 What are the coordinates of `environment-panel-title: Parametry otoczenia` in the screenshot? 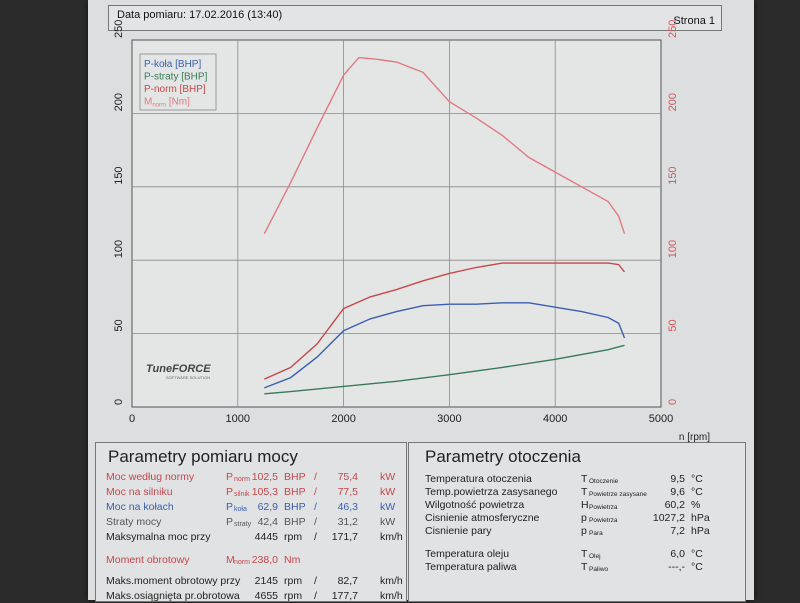 It's located at (503, 456).